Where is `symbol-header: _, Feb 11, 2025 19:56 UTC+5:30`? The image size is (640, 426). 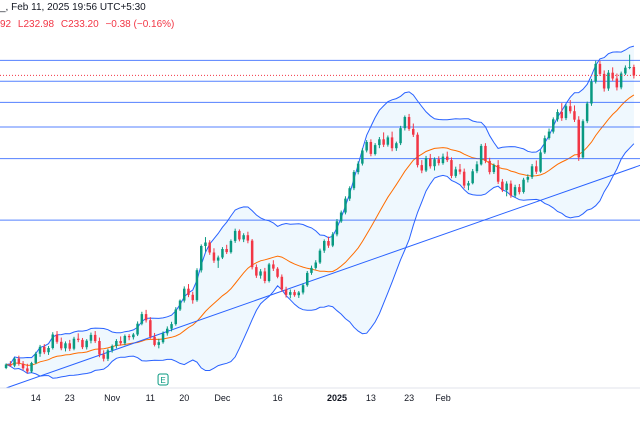
symbol-header: _, Feb 11, 2025 19:56 UTC+5:30 is located at coordinates (73, 7).